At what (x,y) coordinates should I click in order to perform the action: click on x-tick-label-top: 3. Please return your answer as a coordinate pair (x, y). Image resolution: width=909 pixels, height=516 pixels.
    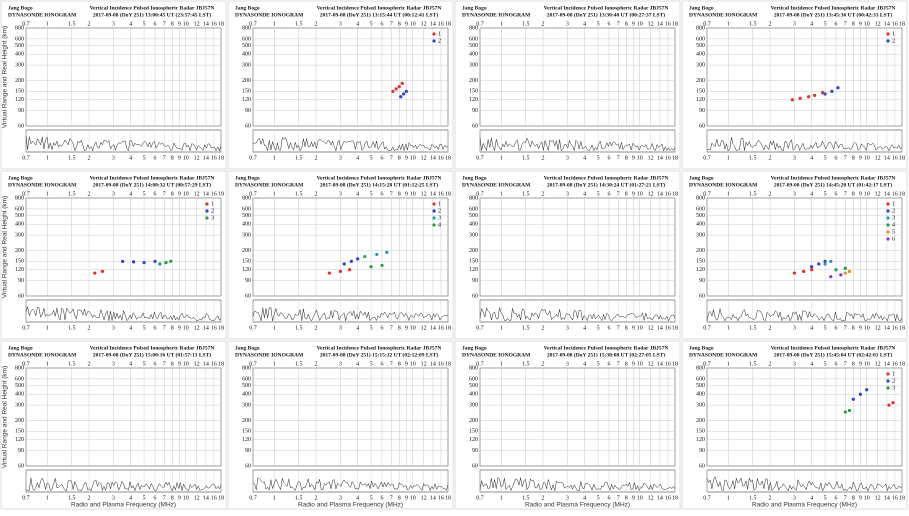
    Looking at the image, I should click on (567, 364).